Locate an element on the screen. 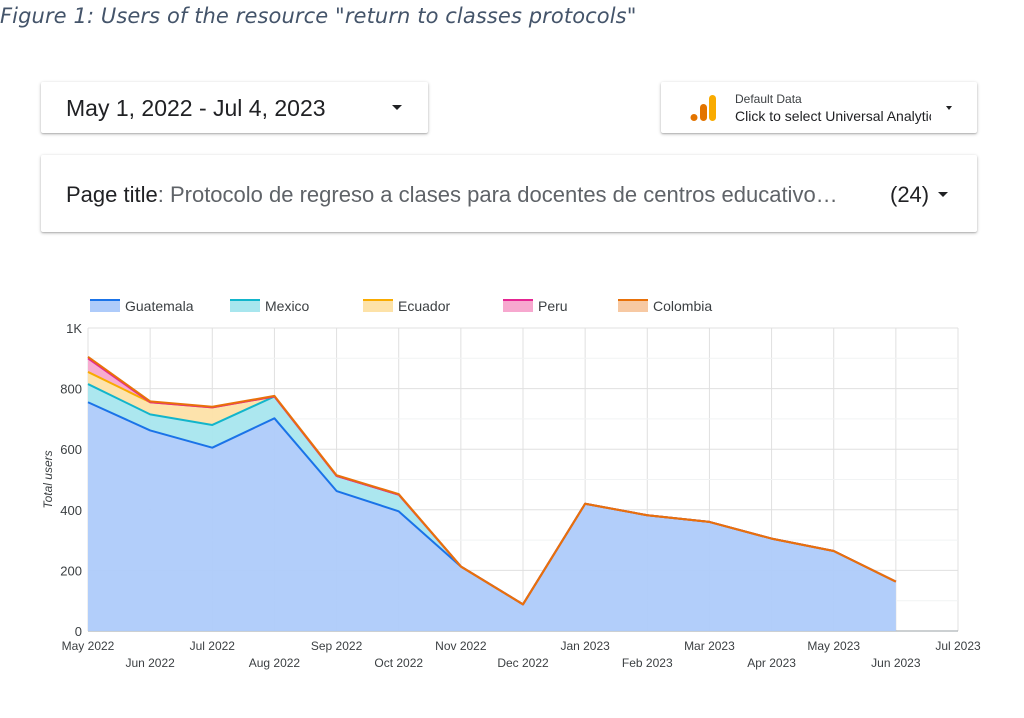  legend-item: Guatemala is located at coordinates (142, 306).